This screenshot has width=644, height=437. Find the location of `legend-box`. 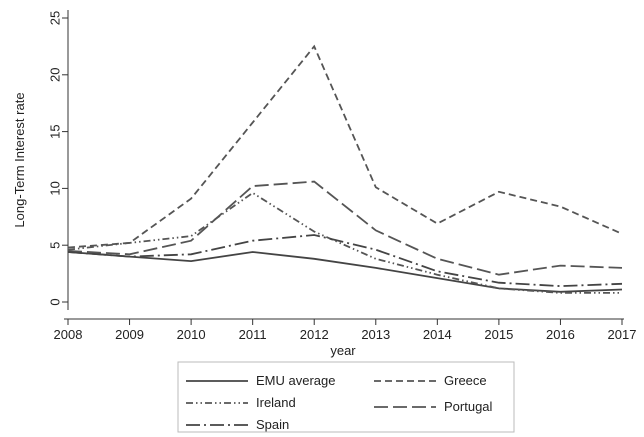

legend-box is located at coordinates (346, 397).